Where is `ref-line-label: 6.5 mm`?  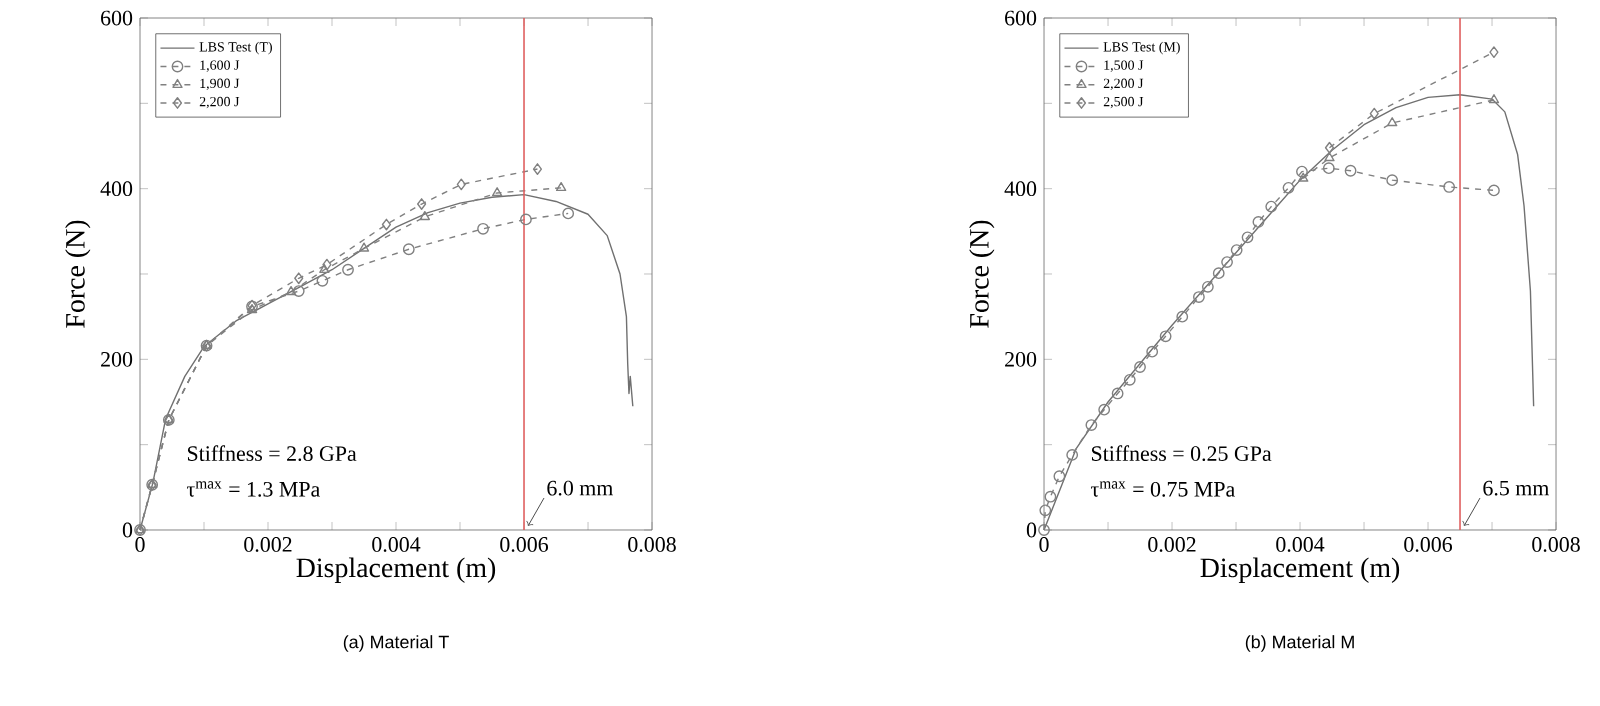 ref-line-label: 6.5 mm is located at coordinates (1516, 488).